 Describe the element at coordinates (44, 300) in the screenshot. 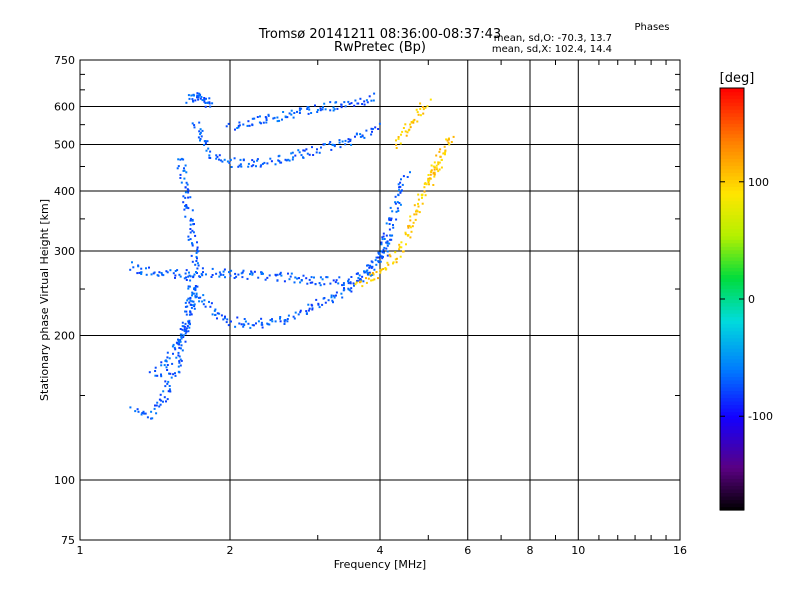

I see `y-axis-title: Stationary phase Virtual Height [km]` at that location.